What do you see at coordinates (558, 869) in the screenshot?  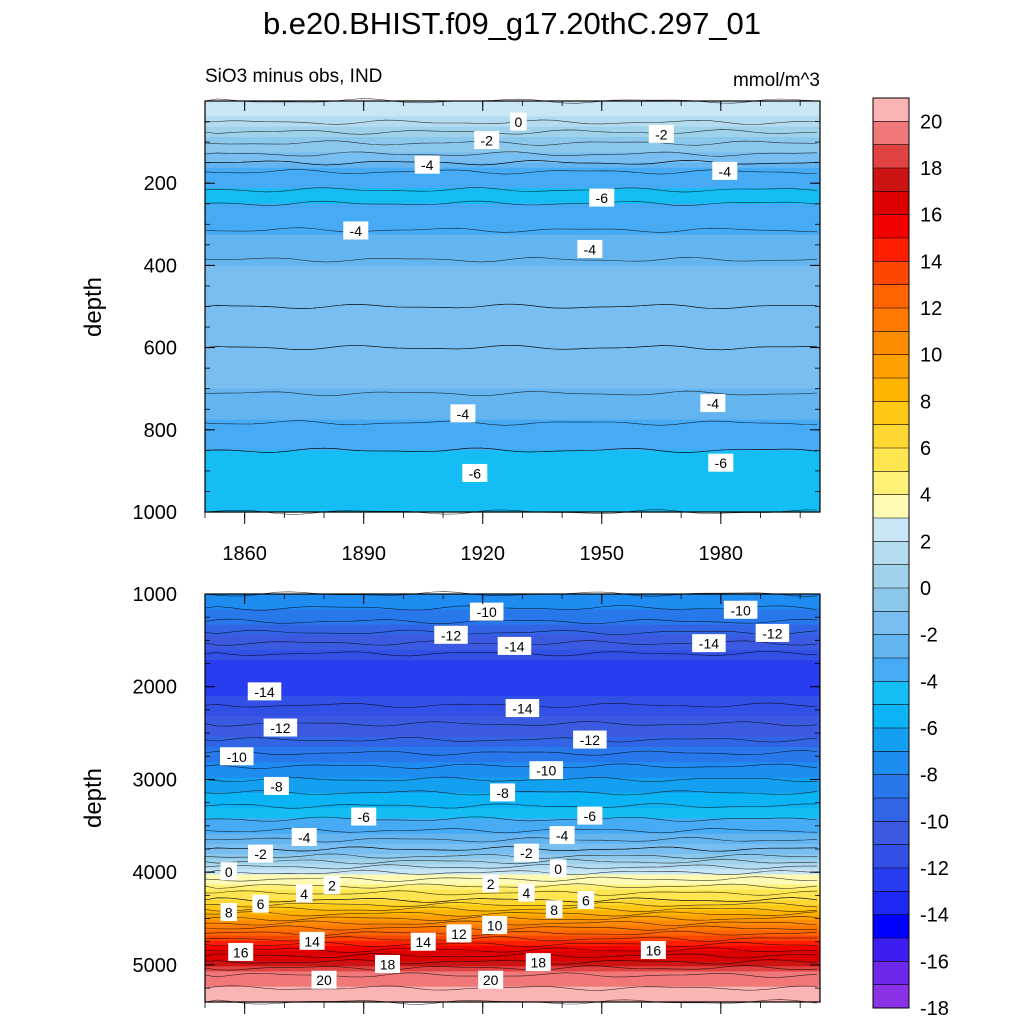 I see `contour-label: 0` at bounding box center [558, 869].